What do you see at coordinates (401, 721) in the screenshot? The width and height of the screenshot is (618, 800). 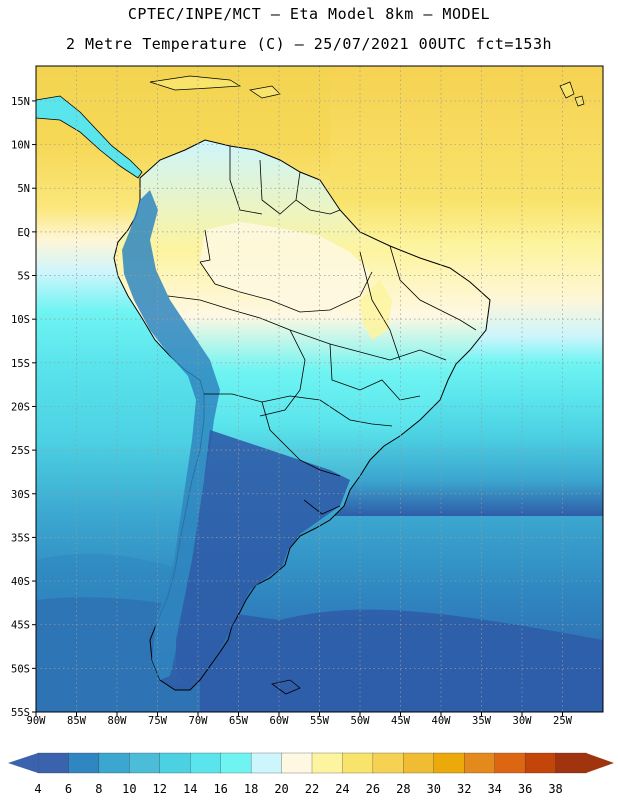 I see `lon-tick-label: 45W` at bounding box center [401, 721].